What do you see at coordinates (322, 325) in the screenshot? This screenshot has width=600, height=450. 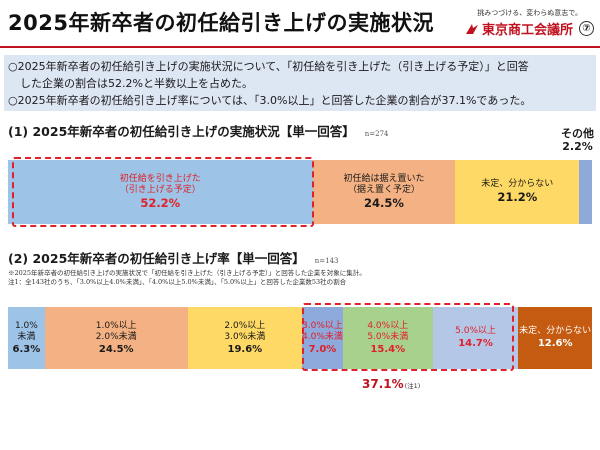 I see `chart2-segment-3-label: 3.0%以上` at bounding box center [322, 325].